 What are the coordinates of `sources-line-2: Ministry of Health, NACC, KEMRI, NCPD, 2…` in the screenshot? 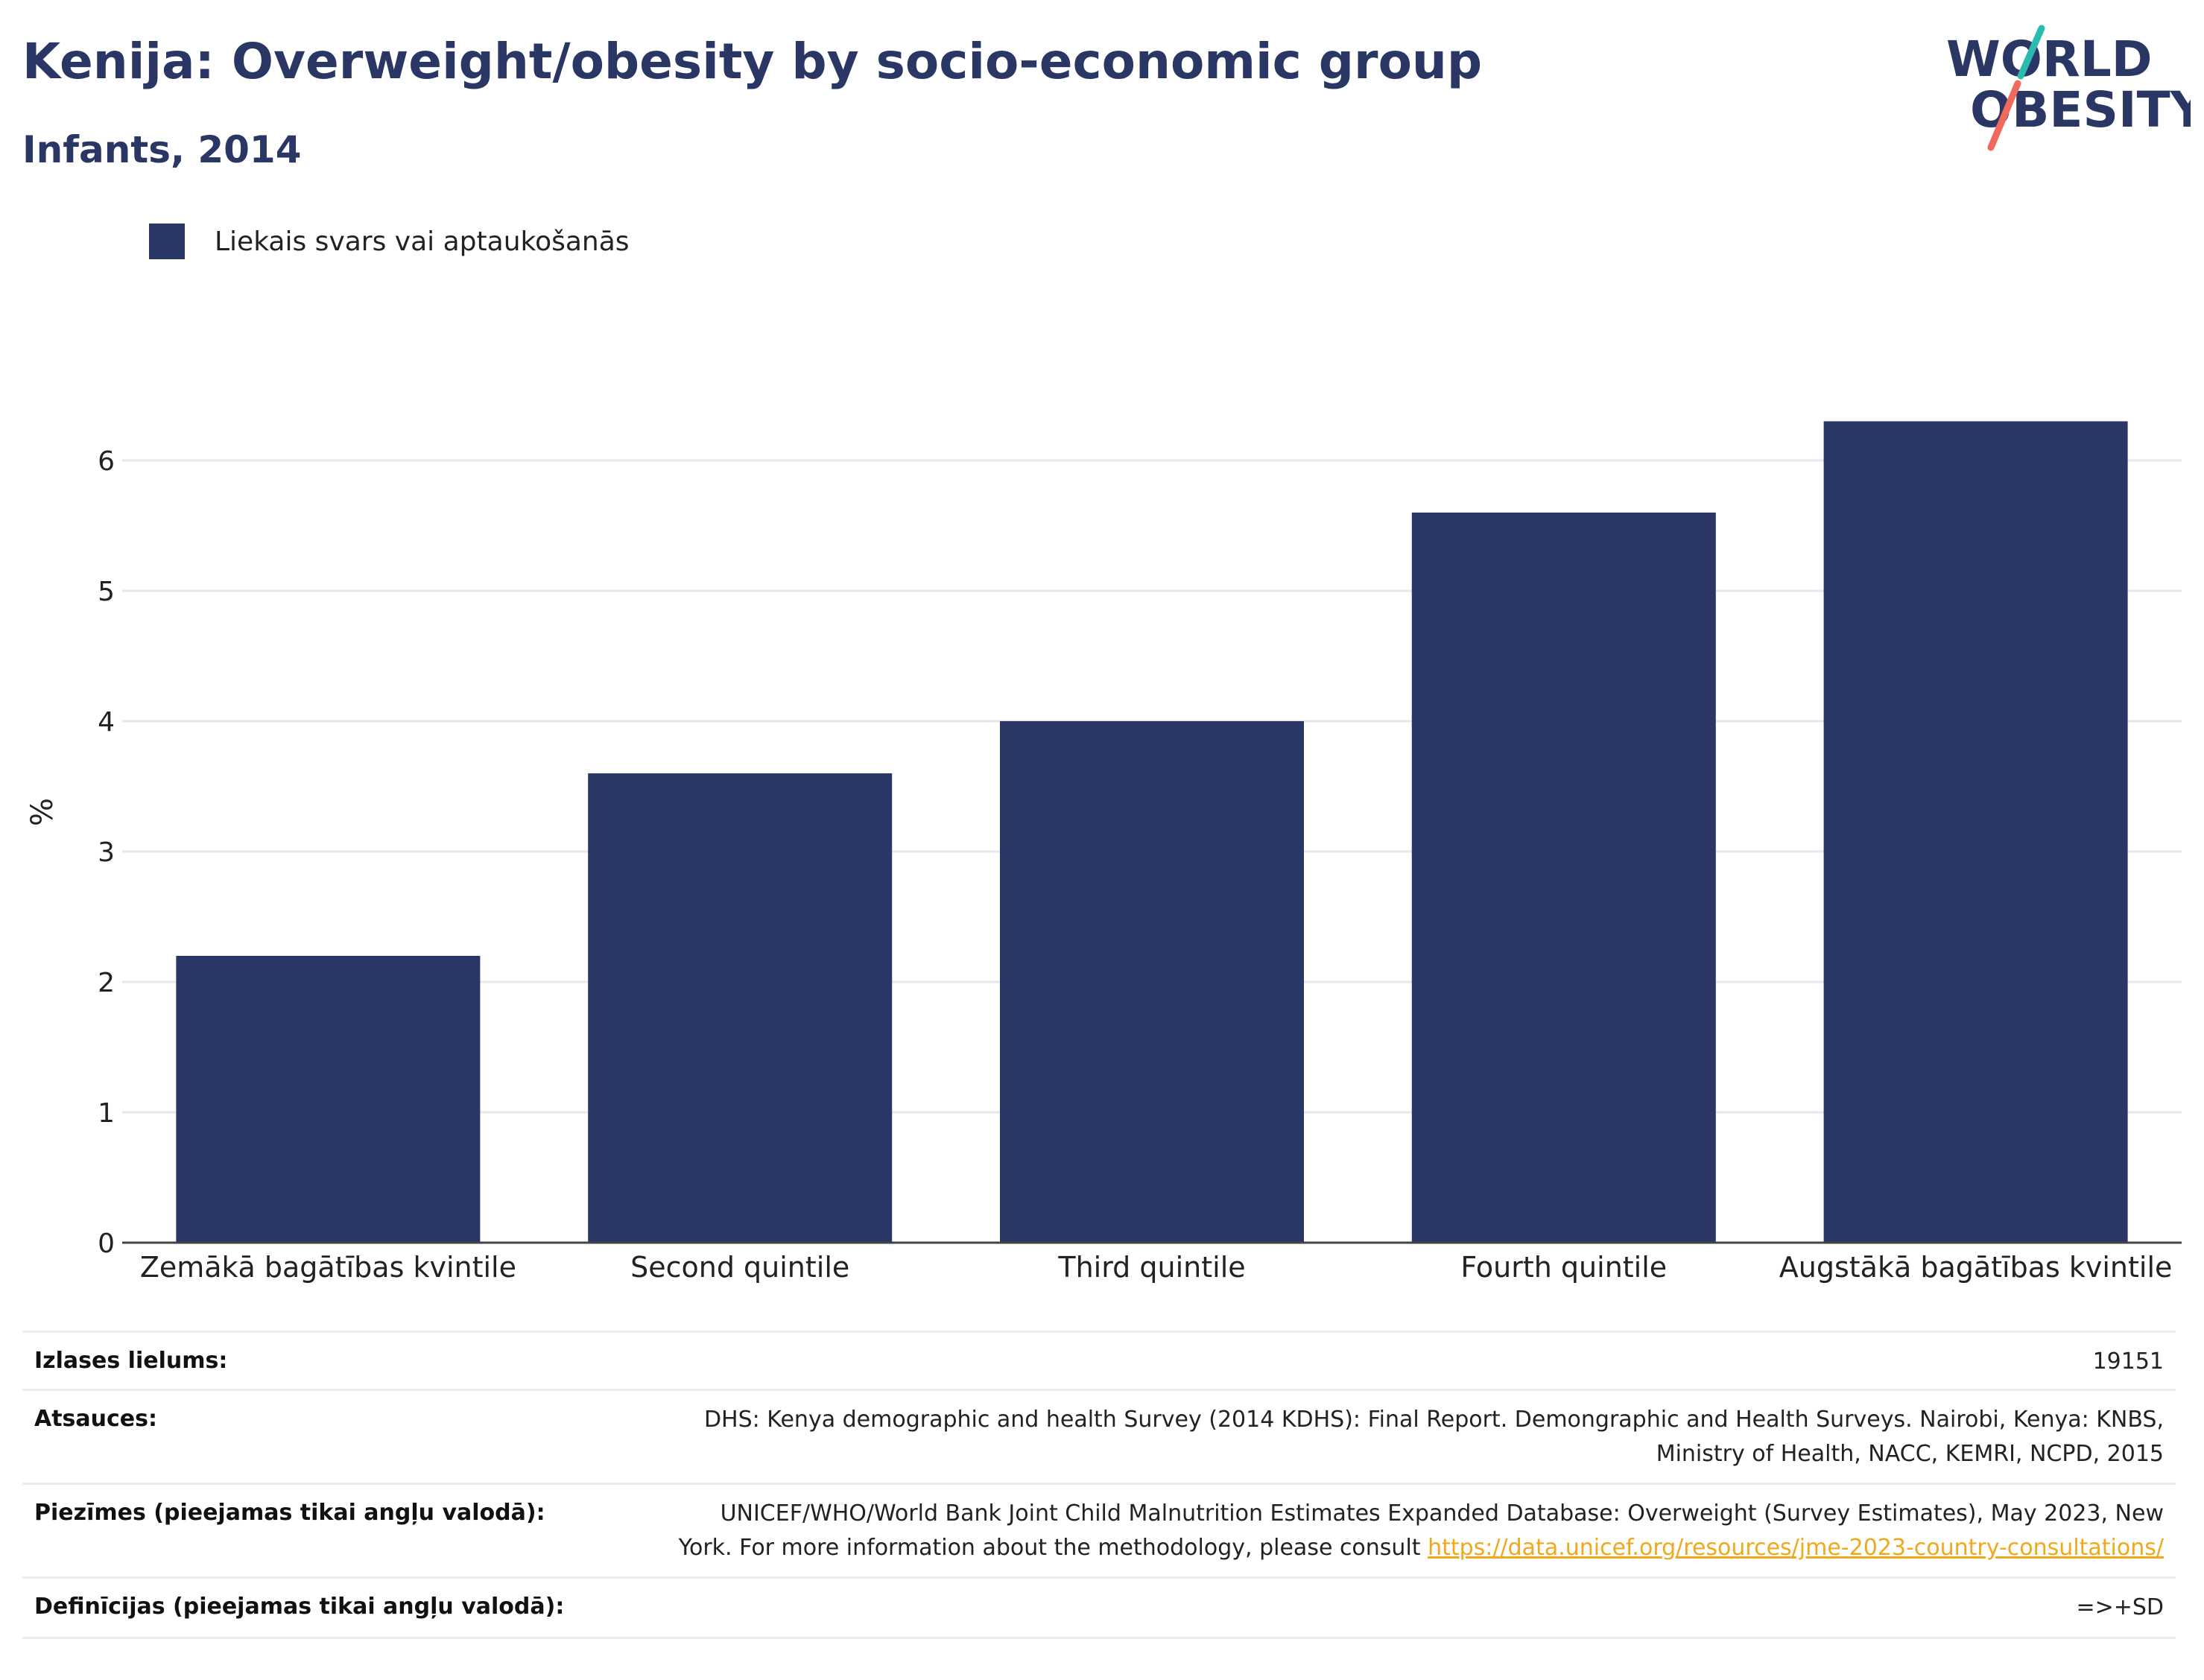 It's located at (1910, 1454).